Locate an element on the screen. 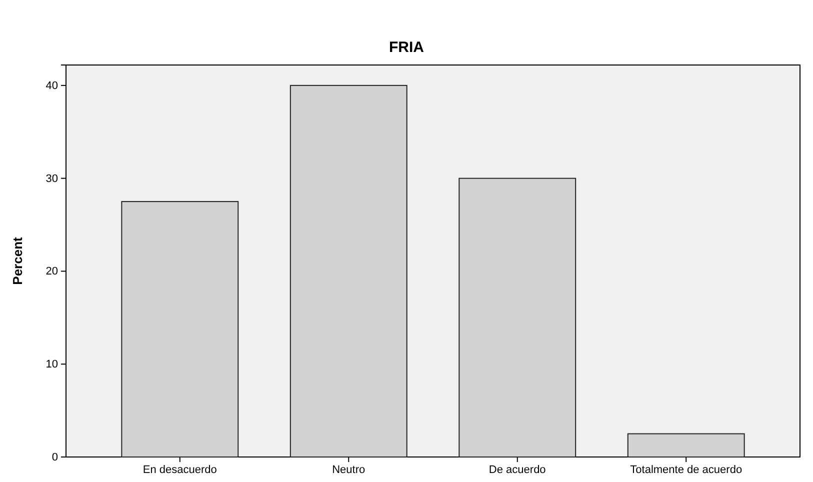 The height and width of the screenshot is (482, 813). y-tick-label: 10 is located at coordinates (52, 364).